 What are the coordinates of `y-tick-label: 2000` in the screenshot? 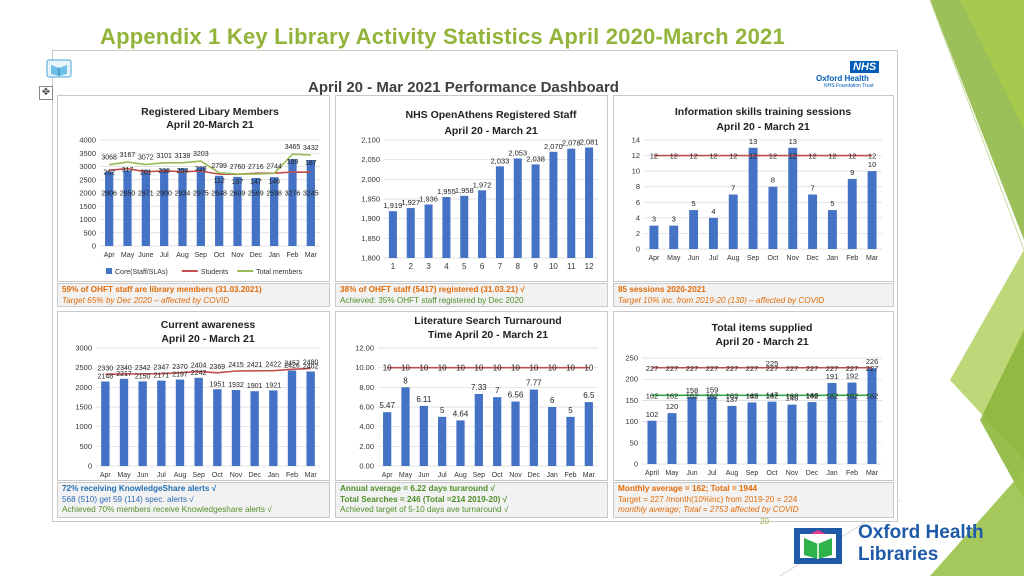 It's located at (87, 193).